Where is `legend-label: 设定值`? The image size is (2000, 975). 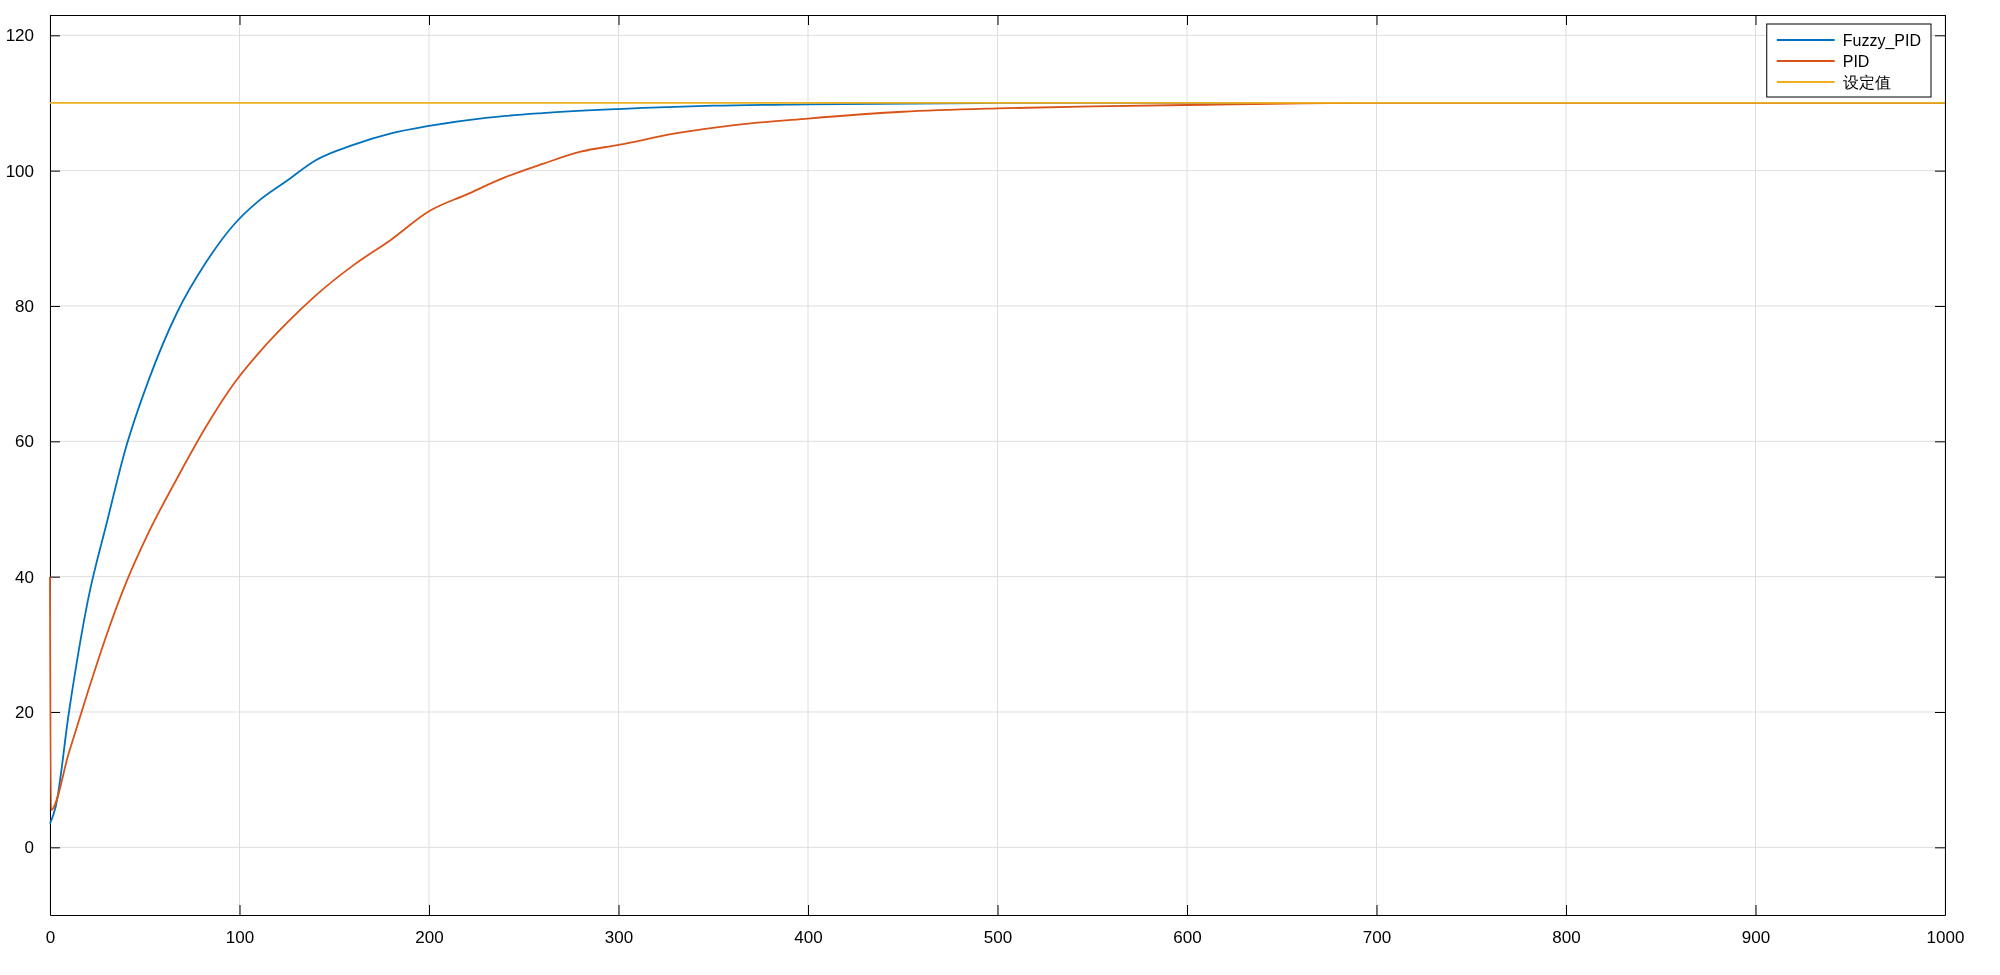 legend-label: 设定值 is located at coordinates (1866, 82).